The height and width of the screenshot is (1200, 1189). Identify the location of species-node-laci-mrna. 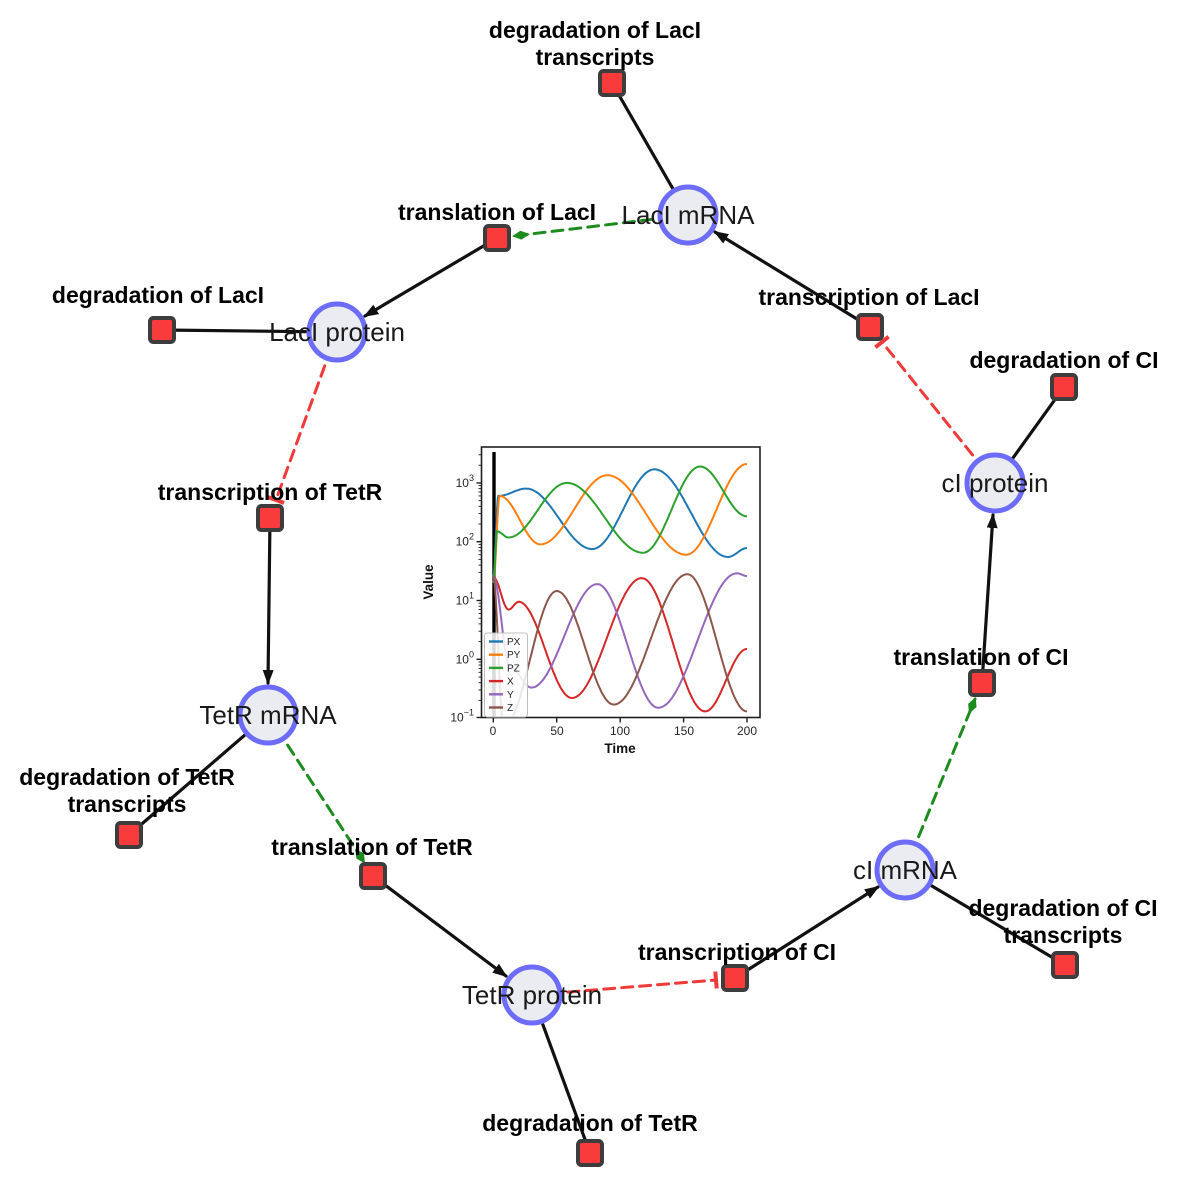
(688, 215).